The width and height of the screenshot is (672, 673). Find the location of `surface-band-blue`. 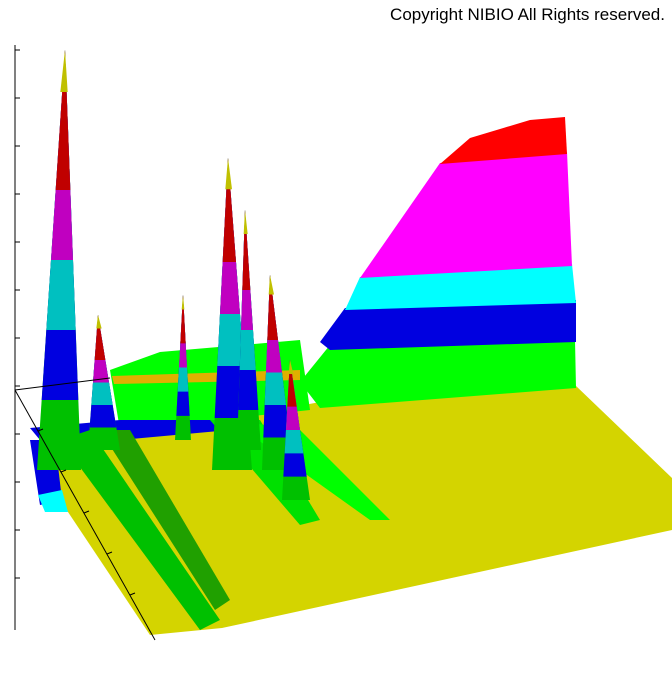

surface-band-blue is located at coordinates (448, 325).